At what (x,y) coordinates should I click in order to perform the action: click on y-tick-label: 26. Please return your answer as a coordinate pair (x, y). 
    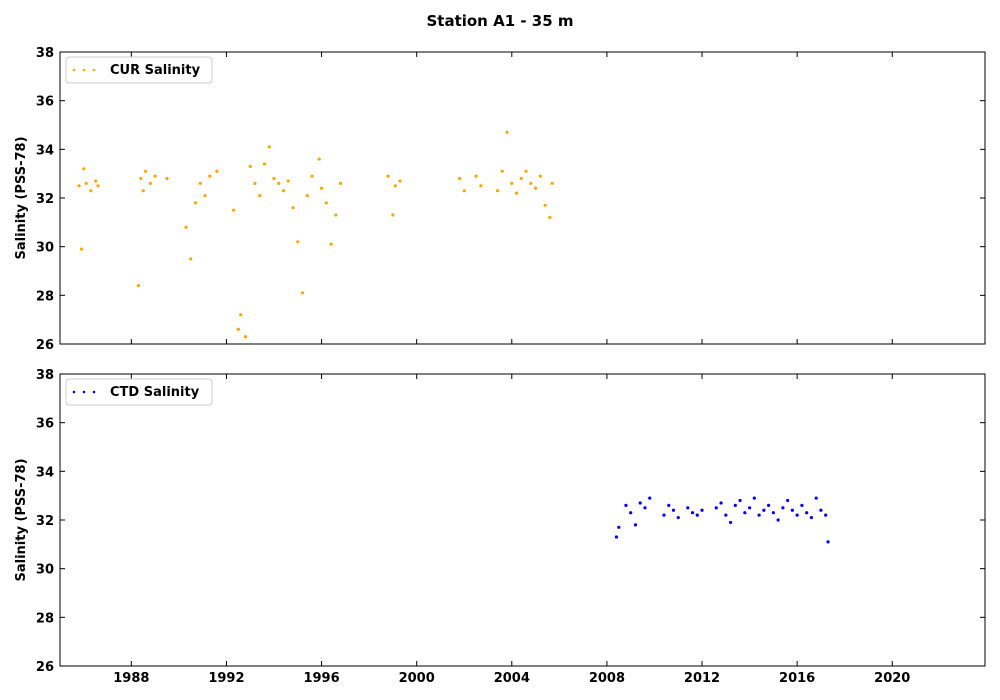
    Looking at the image, I should click on (45, 667).